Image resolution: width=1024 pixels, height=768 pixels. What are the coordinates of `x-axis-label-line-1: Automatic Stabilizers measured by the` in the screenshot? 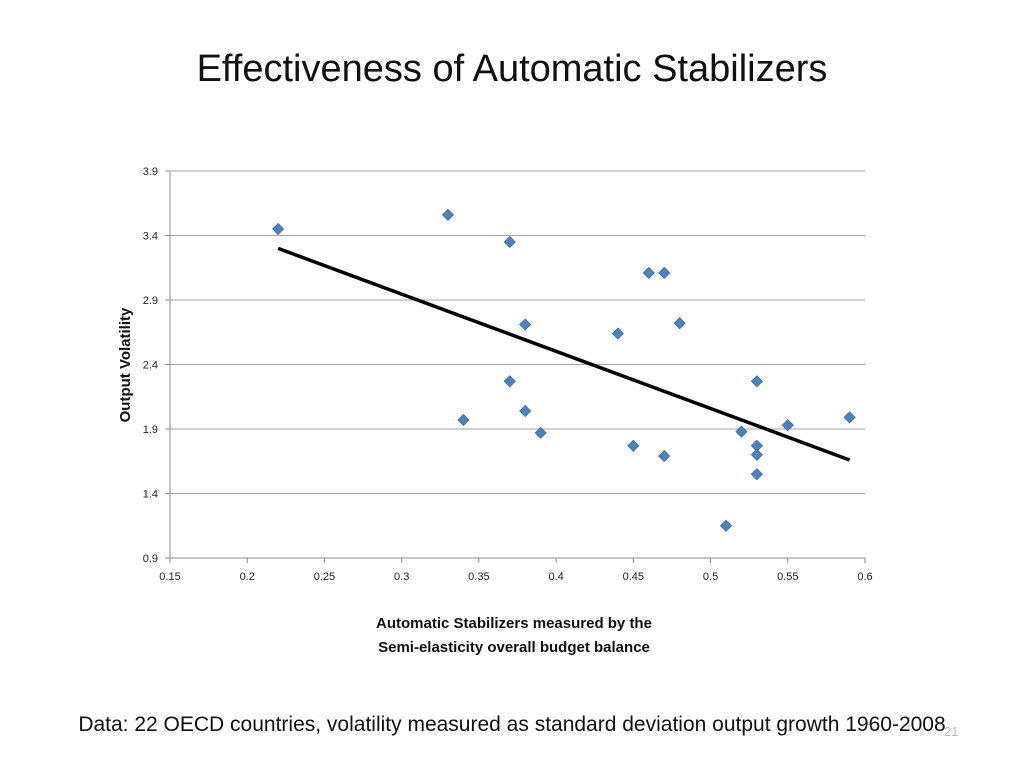 It's located at (514, 623).